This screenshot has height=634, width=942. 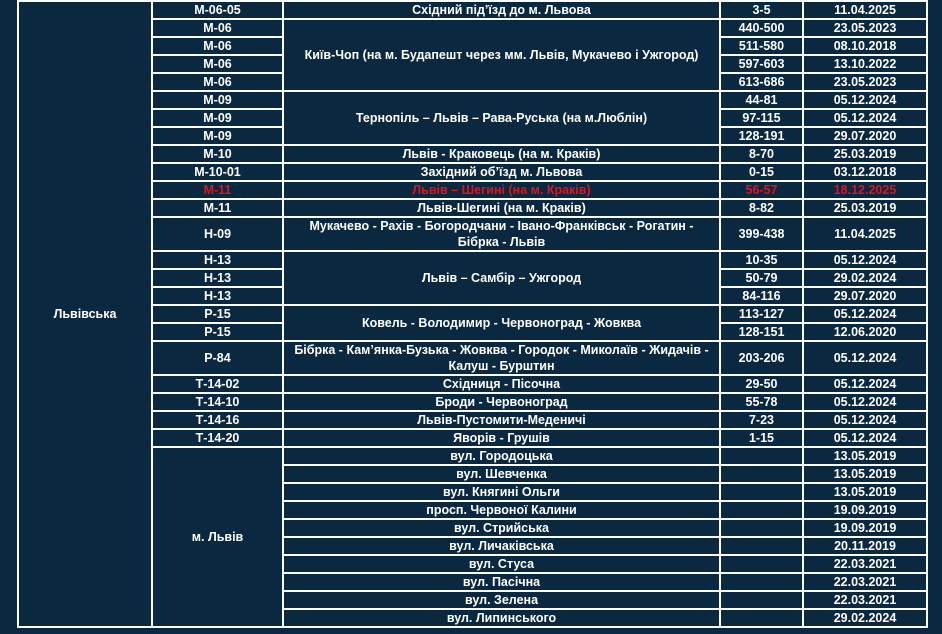 What do you see at coordinates (501, 154) in the screenshot?
I see `road-name-cell: Львів - Краковець (на м. Краків)` at bounding box center [501, 154].